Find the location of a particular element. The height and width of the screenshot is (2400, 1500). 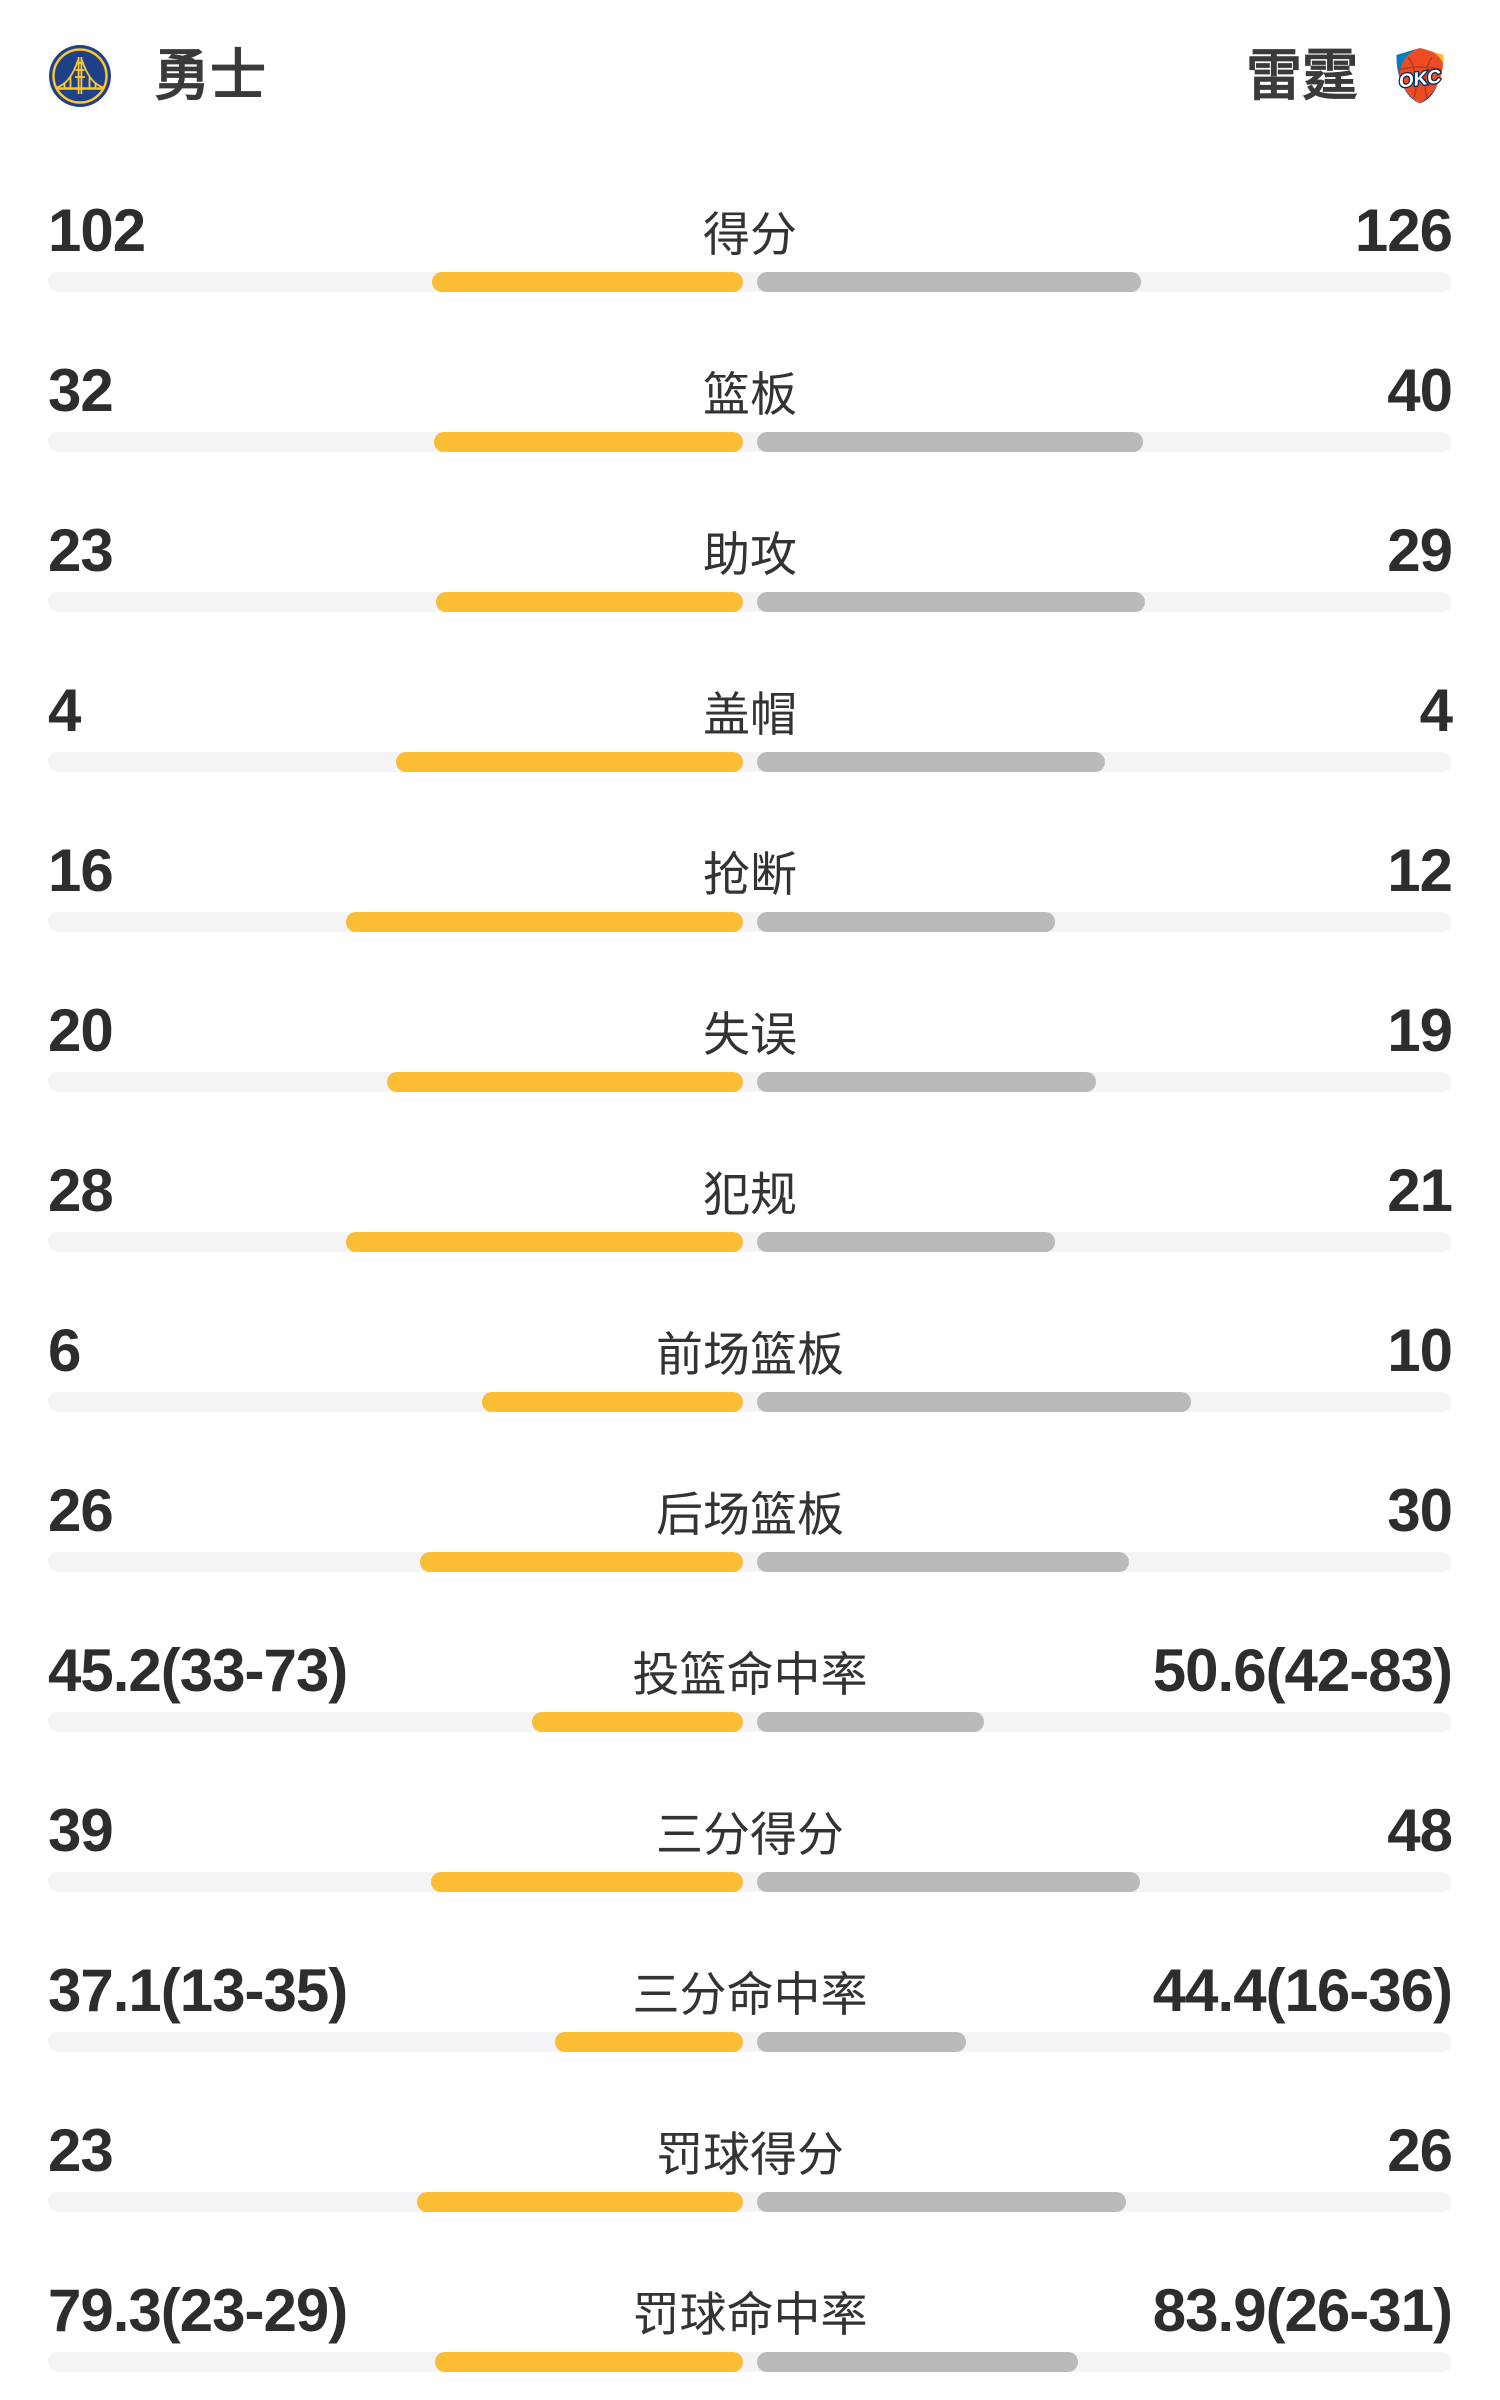

stat-label: 三分命中率 is located at coordinates (750, 1994).